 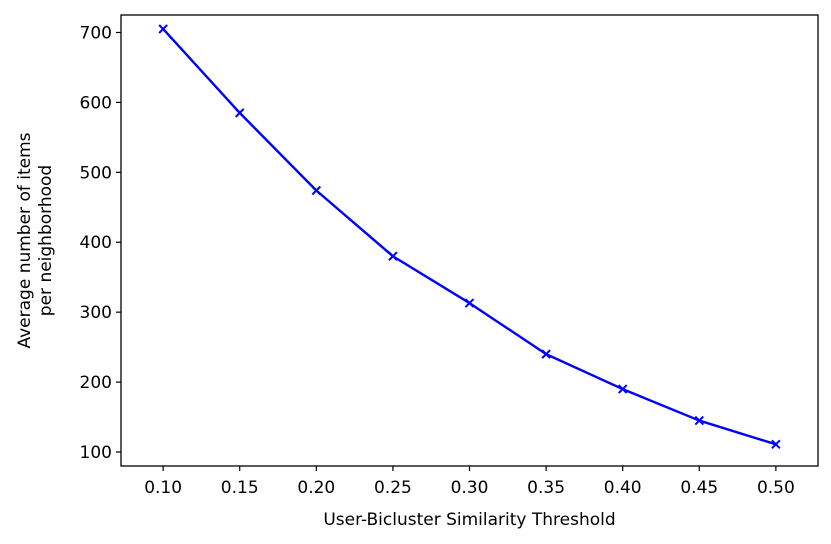 I want to click on x-tick-label: 0.45, so click(x=699, y=488).